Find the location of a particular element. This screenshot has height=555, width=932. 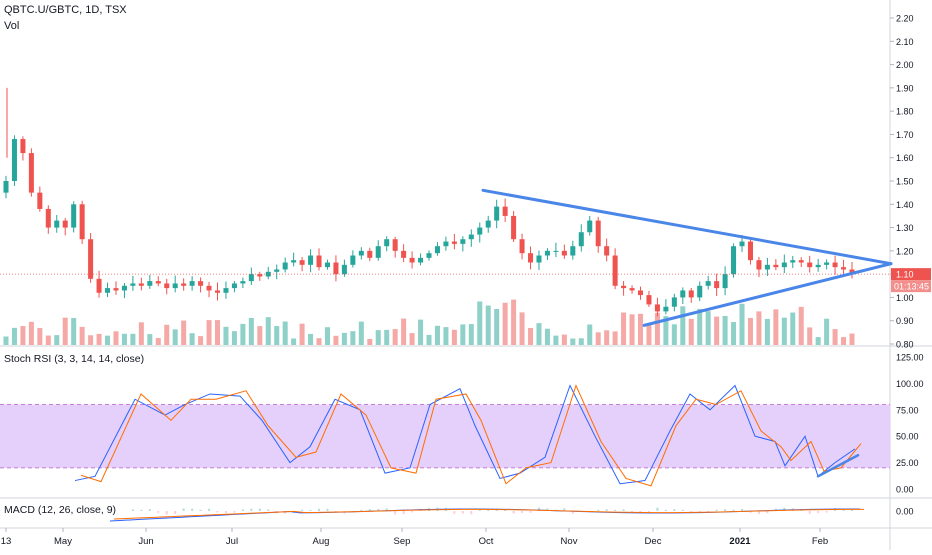

price-tick-label: 1.90 is located at coordinates (905, 88).